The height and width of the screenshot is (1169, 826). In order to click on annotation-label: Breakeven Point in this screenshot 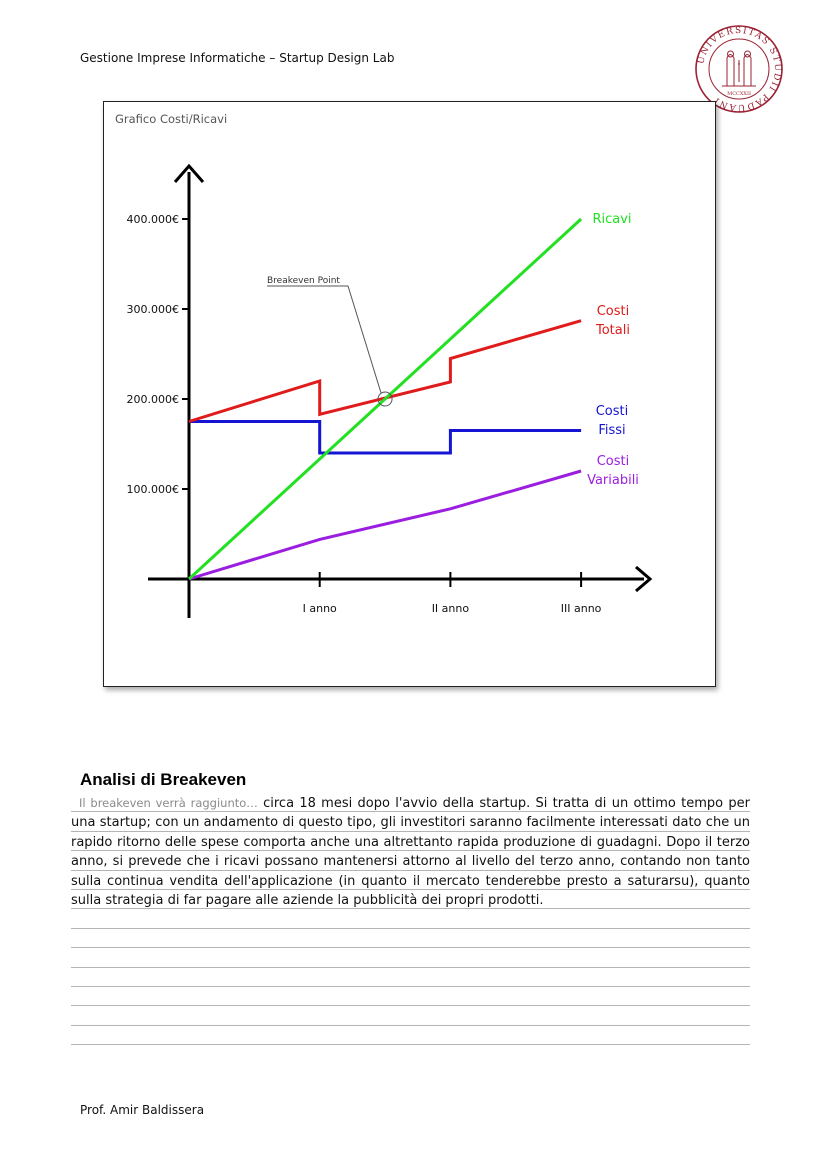, I will do `click(303, 281)`.